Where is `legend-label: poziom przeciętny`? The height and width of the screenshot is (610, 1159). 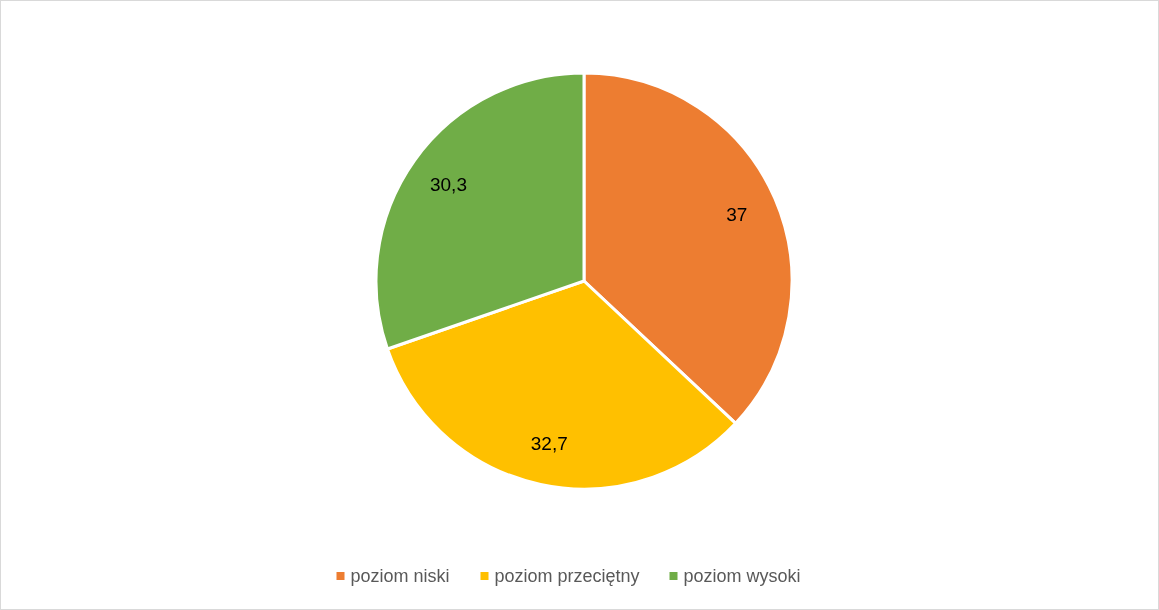
legend-label: poziom przeciętny is located at coordinates (567, 576).